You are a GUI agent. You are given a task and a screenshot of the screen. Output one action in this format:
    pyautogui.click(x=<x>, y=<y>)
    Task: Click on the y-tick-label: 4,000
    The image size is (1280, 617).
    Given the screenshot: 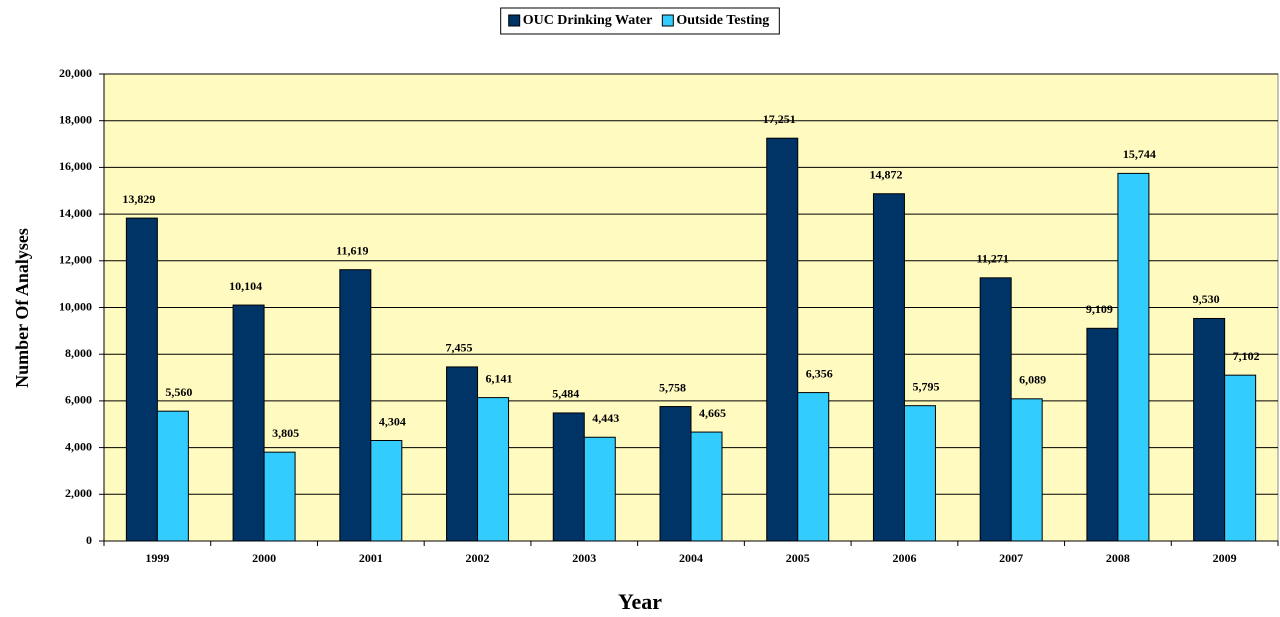 What is the action you would take?
    pyautogui.click(x=78, y=446)
    